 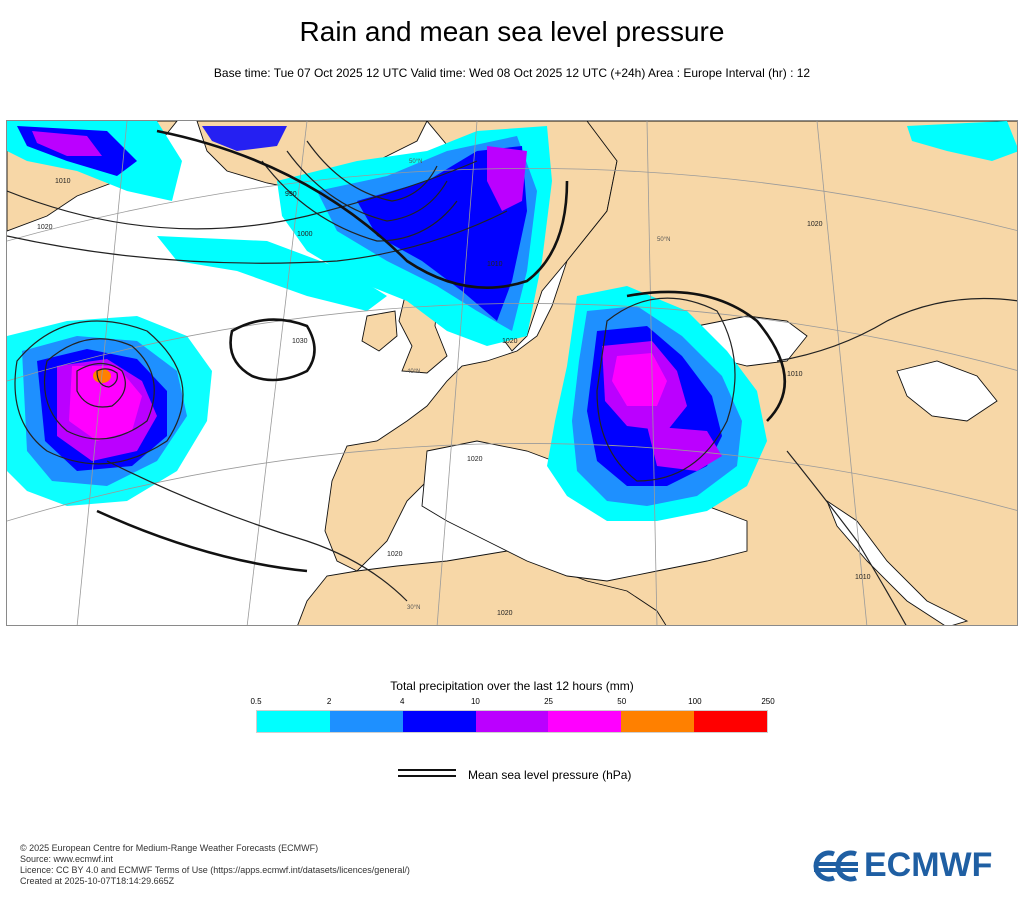 I want to click on precip-balkans-core, so click(x=639, y=379).